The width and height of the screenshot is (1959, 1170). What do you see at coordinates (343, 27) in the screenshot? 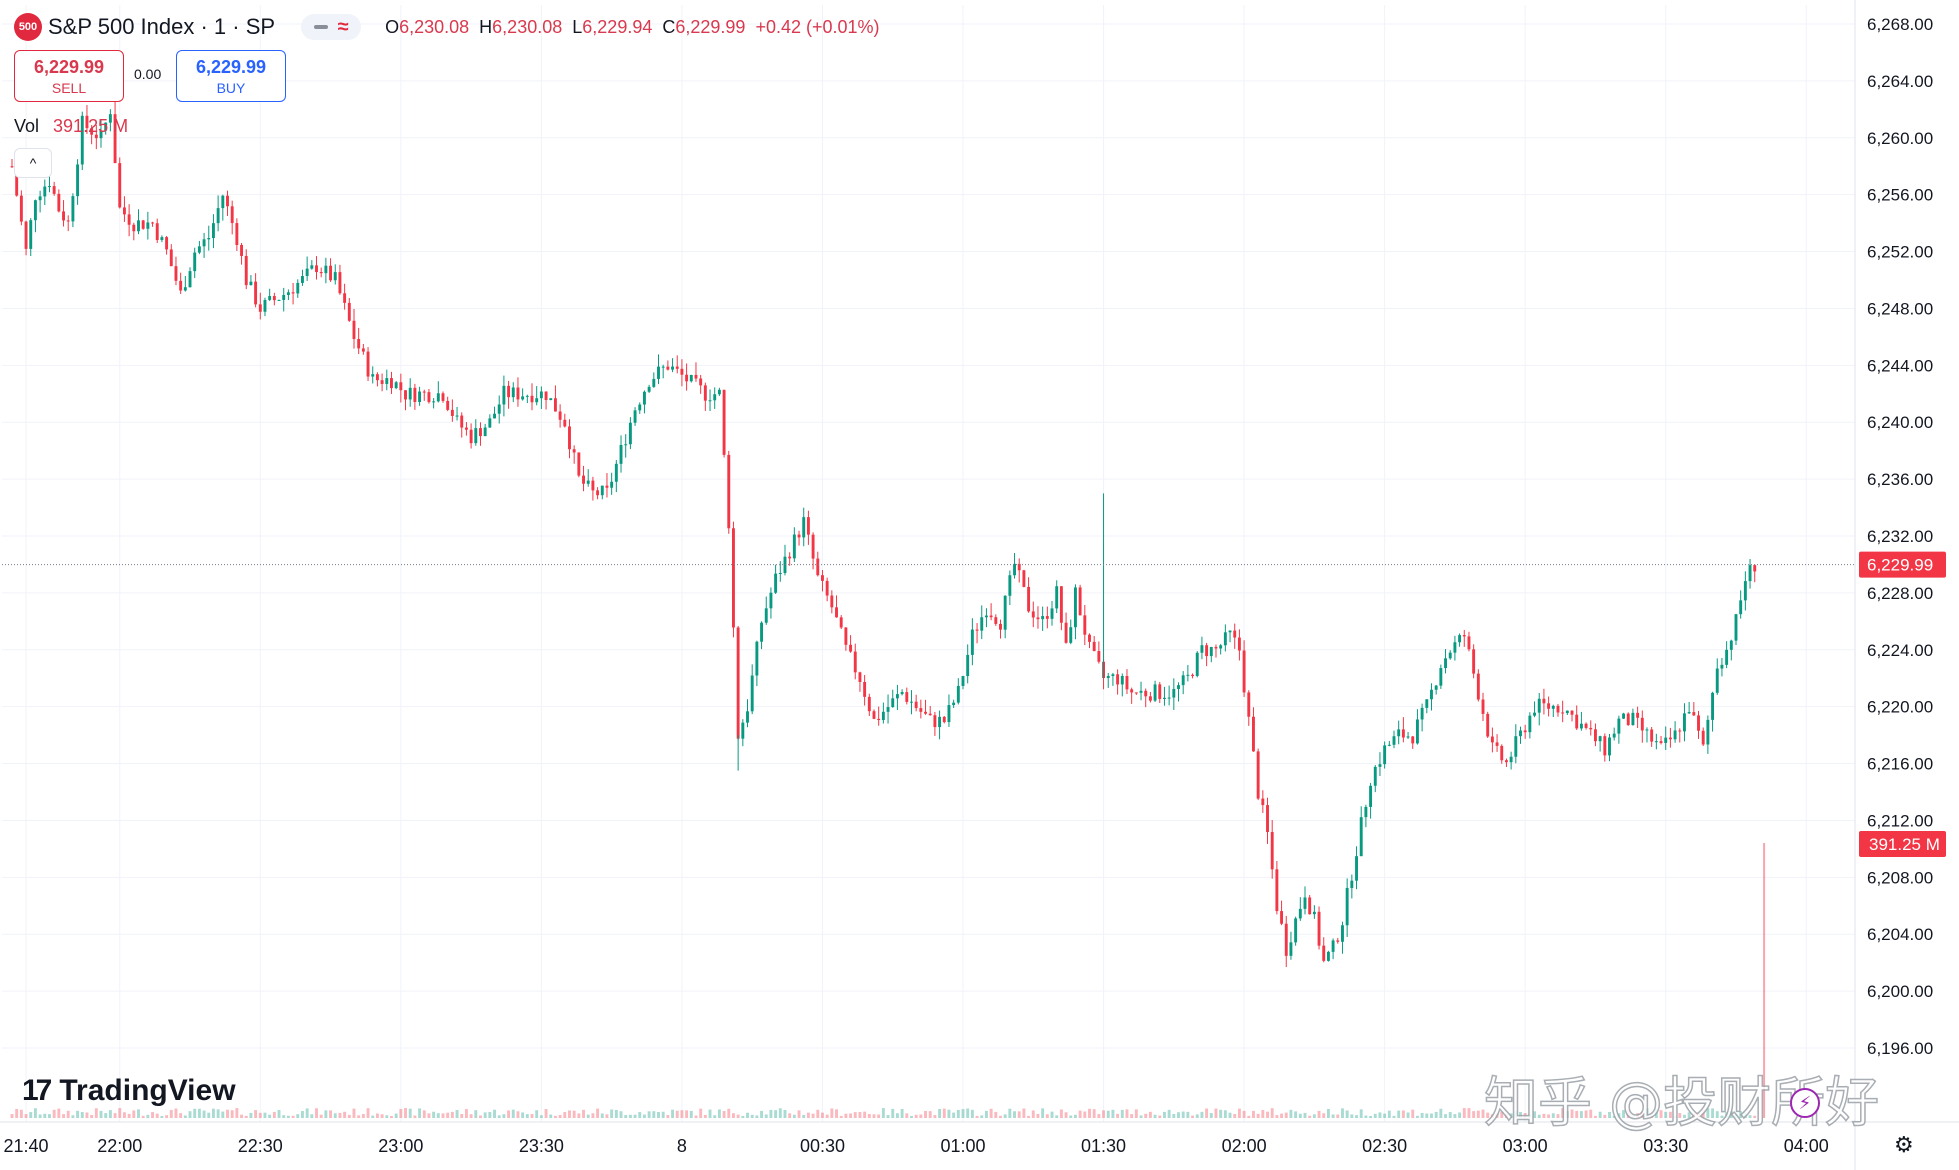
I see `wave-style-icon: ≈` at bounding box center [343, 27].